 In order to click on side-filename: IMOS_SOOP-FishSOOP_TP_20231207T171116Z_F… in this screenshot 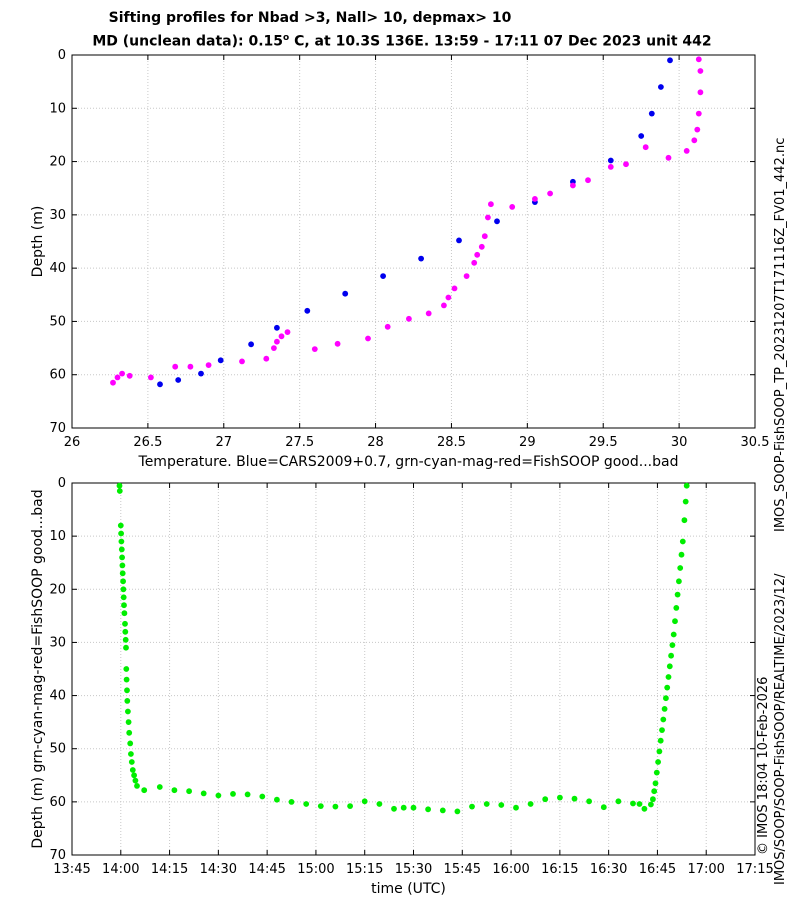, I will do `click(780, 334)`.